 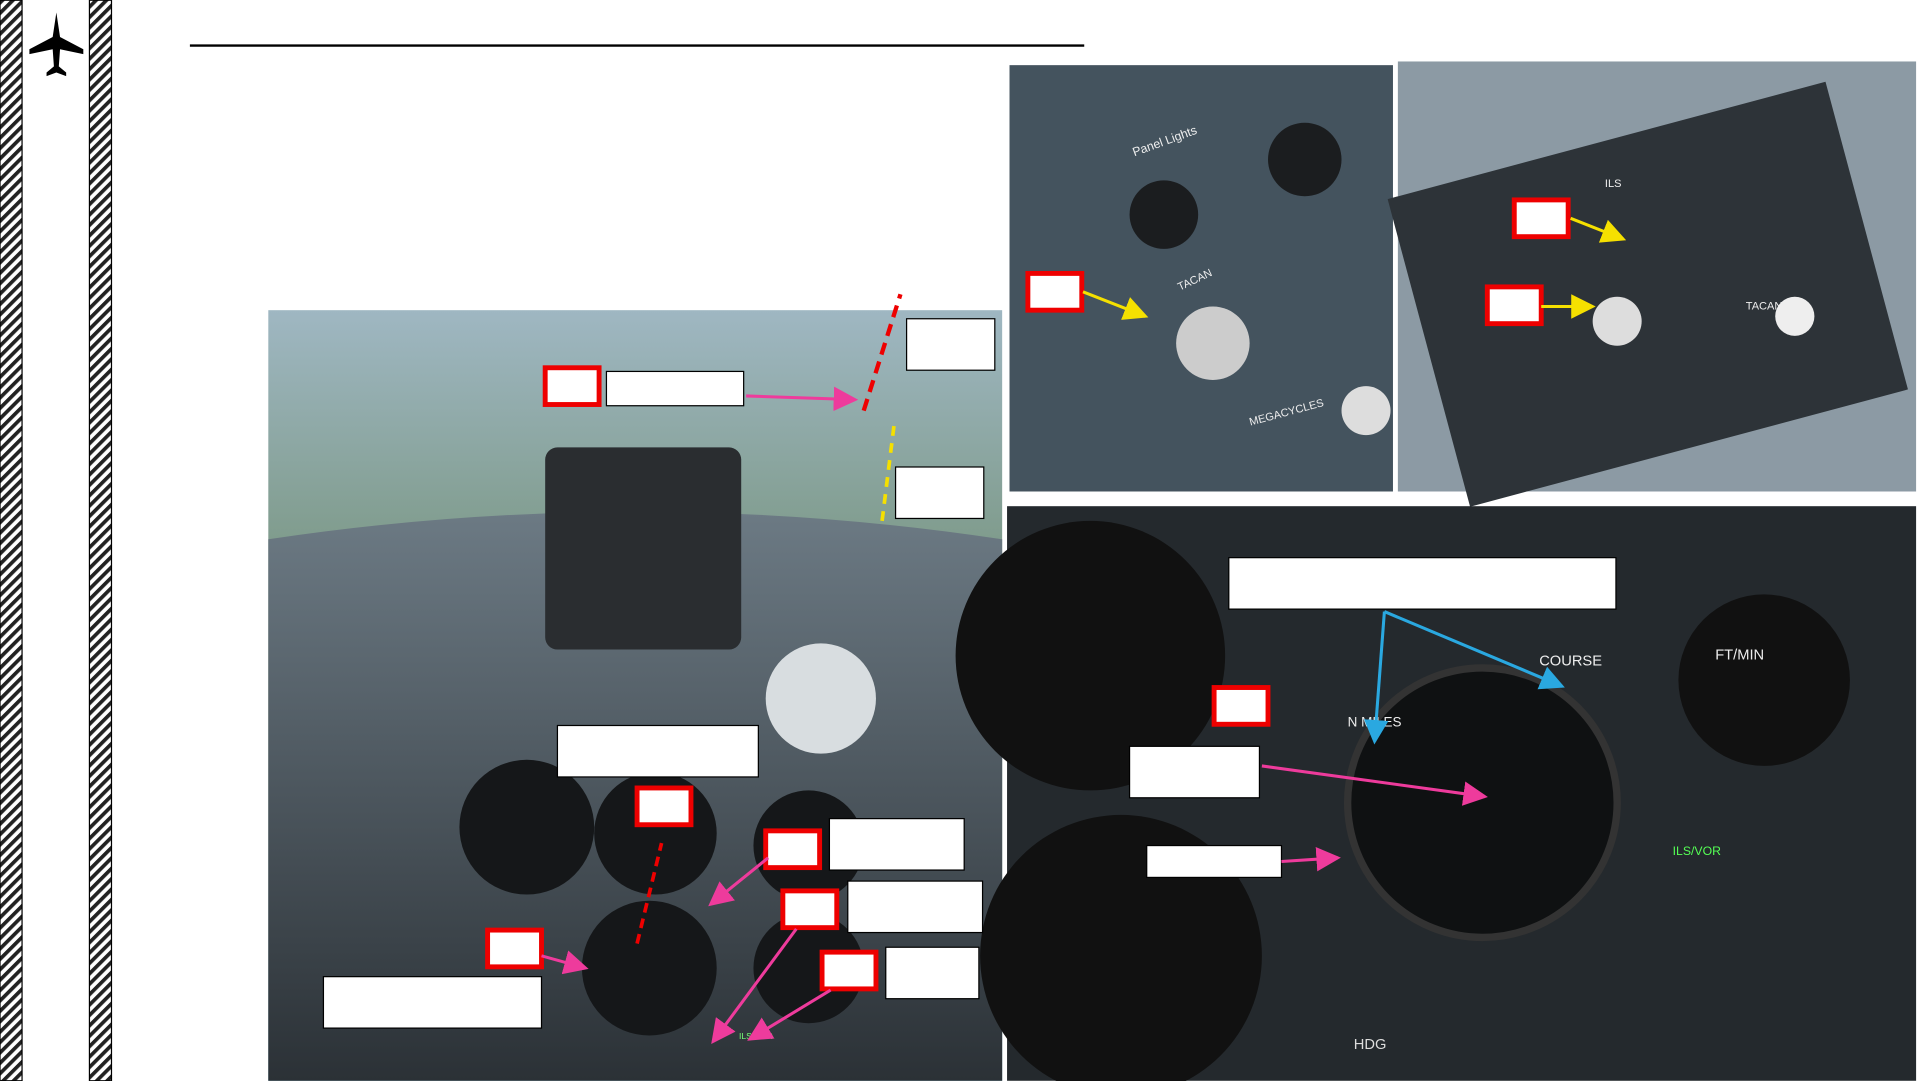 What do you see at coordinates (1697, 851) in the screenshot?
I see `photo-label: ILS/VOR` at bounding box center [1697, 851].